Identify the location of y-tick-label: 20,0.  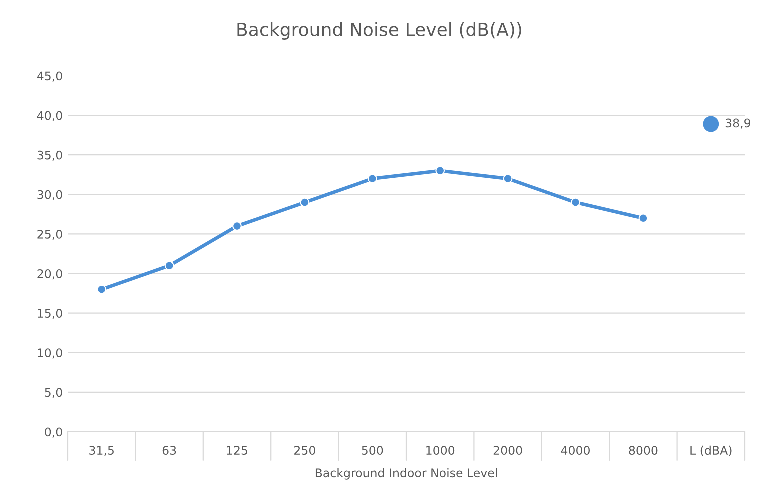
(50, 275).